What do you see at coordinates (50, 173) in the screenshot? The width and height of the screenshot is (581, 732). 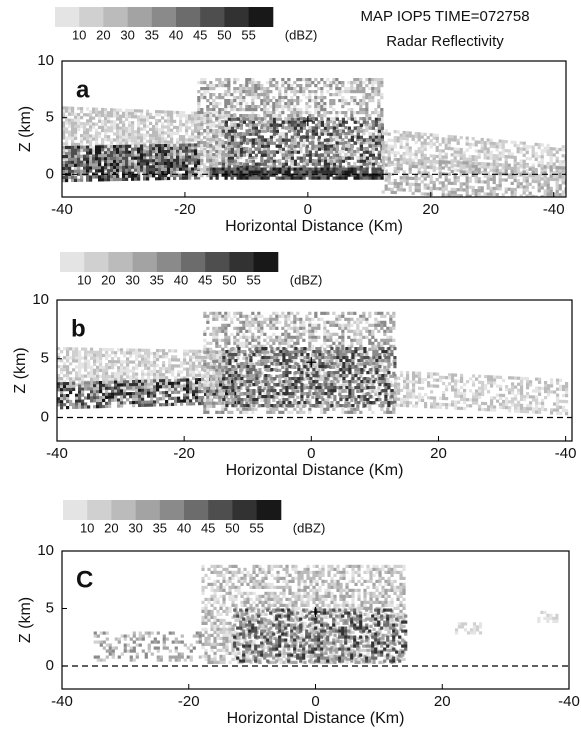 I see `y-tick-label: 0` at bounding box center [50, 173].